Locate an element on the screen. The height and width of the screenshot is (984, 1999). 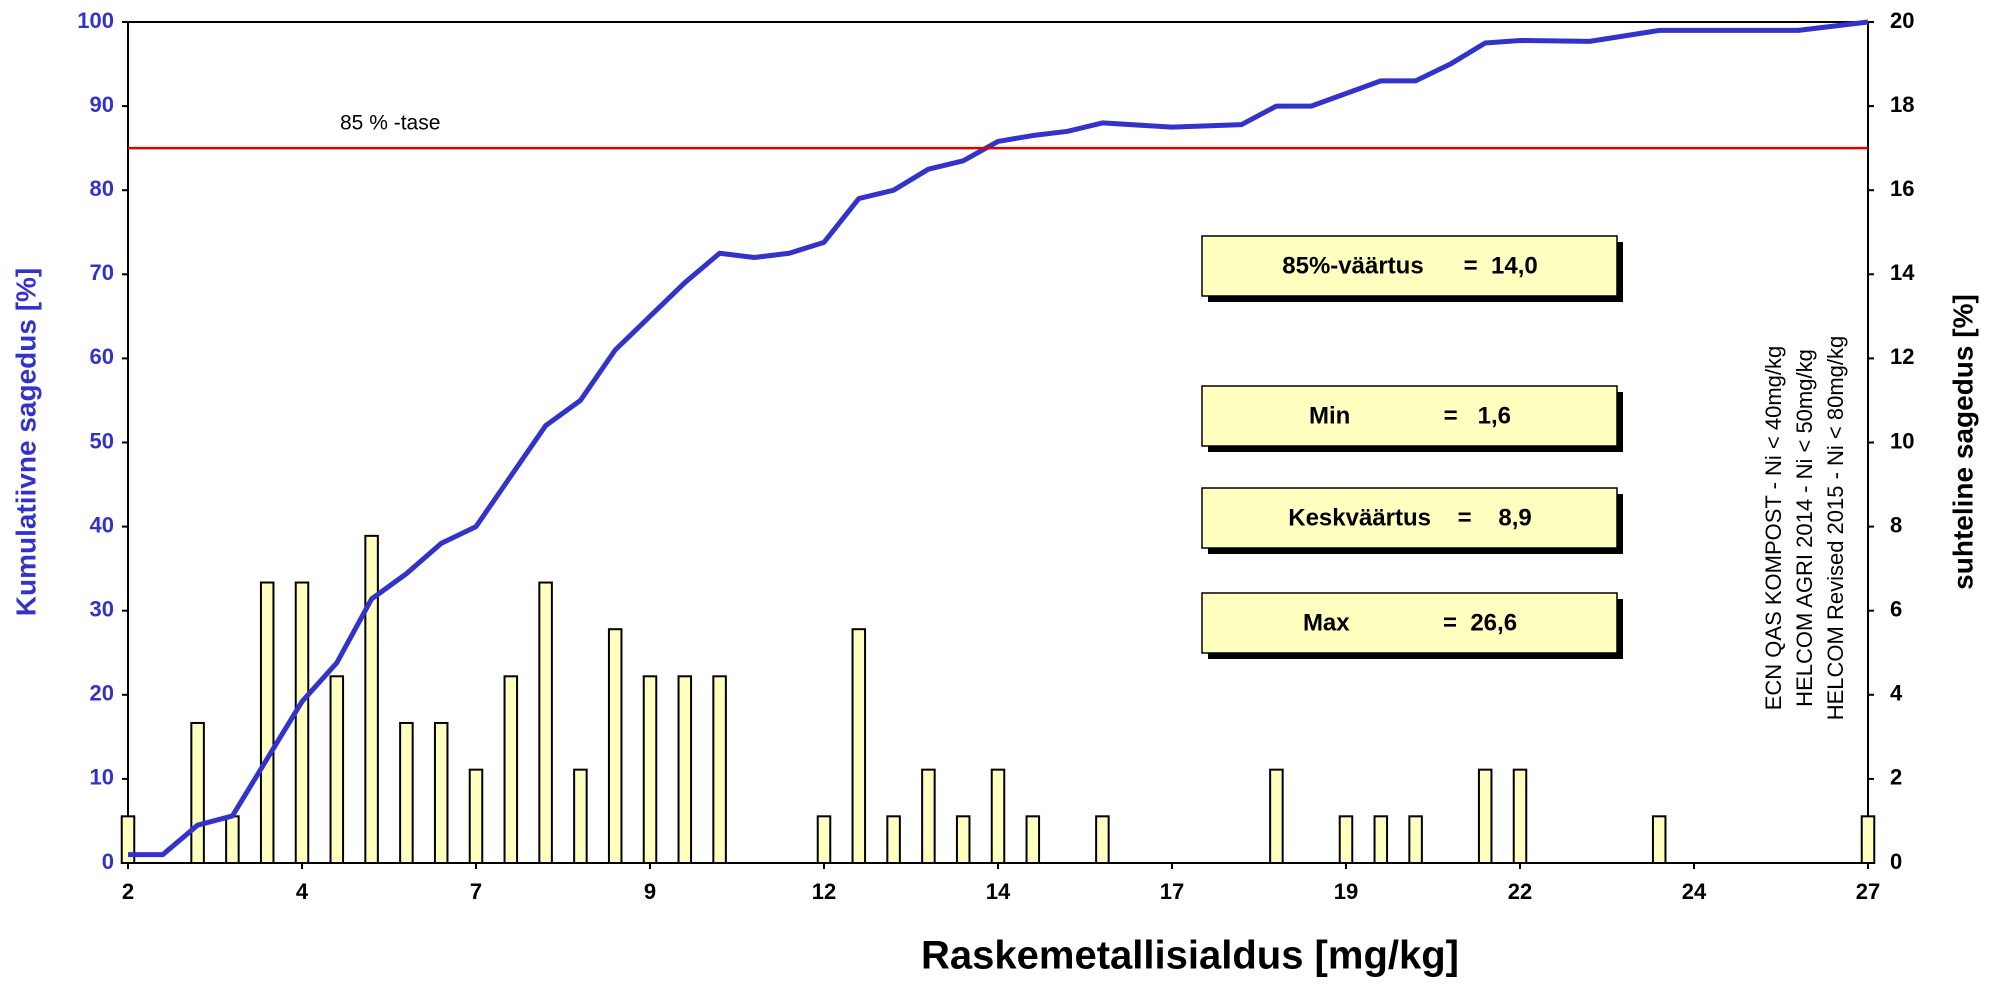
stat-text: Keskväärtus = 8,9 is located at coordinates (1409, 517).